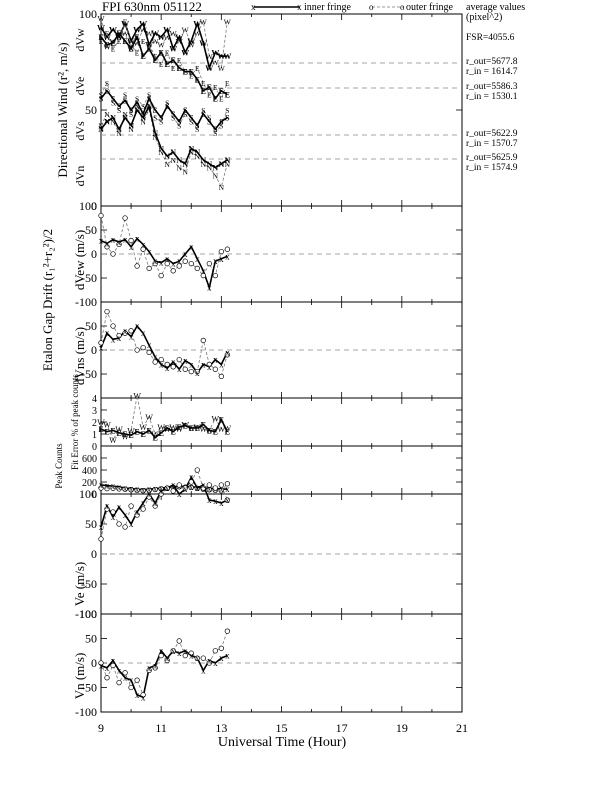 This screenshot has height=792, width=612. What do you see at coordinates (164, 349) in the screenshot?
I see `series-inner` at bounding box center [164, 349].